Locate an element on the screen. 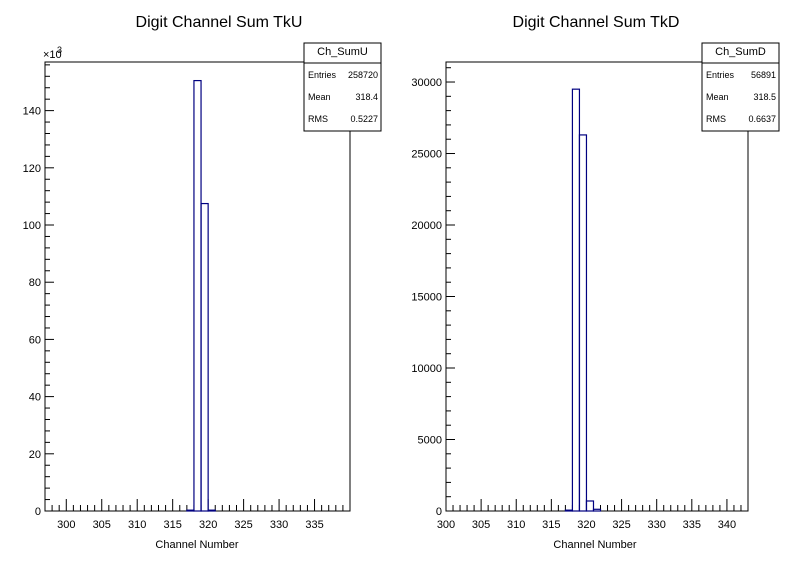 The width and height of the screenshot is (796, 574). y-tick-label: 140 is located at coordinates (32, 112).